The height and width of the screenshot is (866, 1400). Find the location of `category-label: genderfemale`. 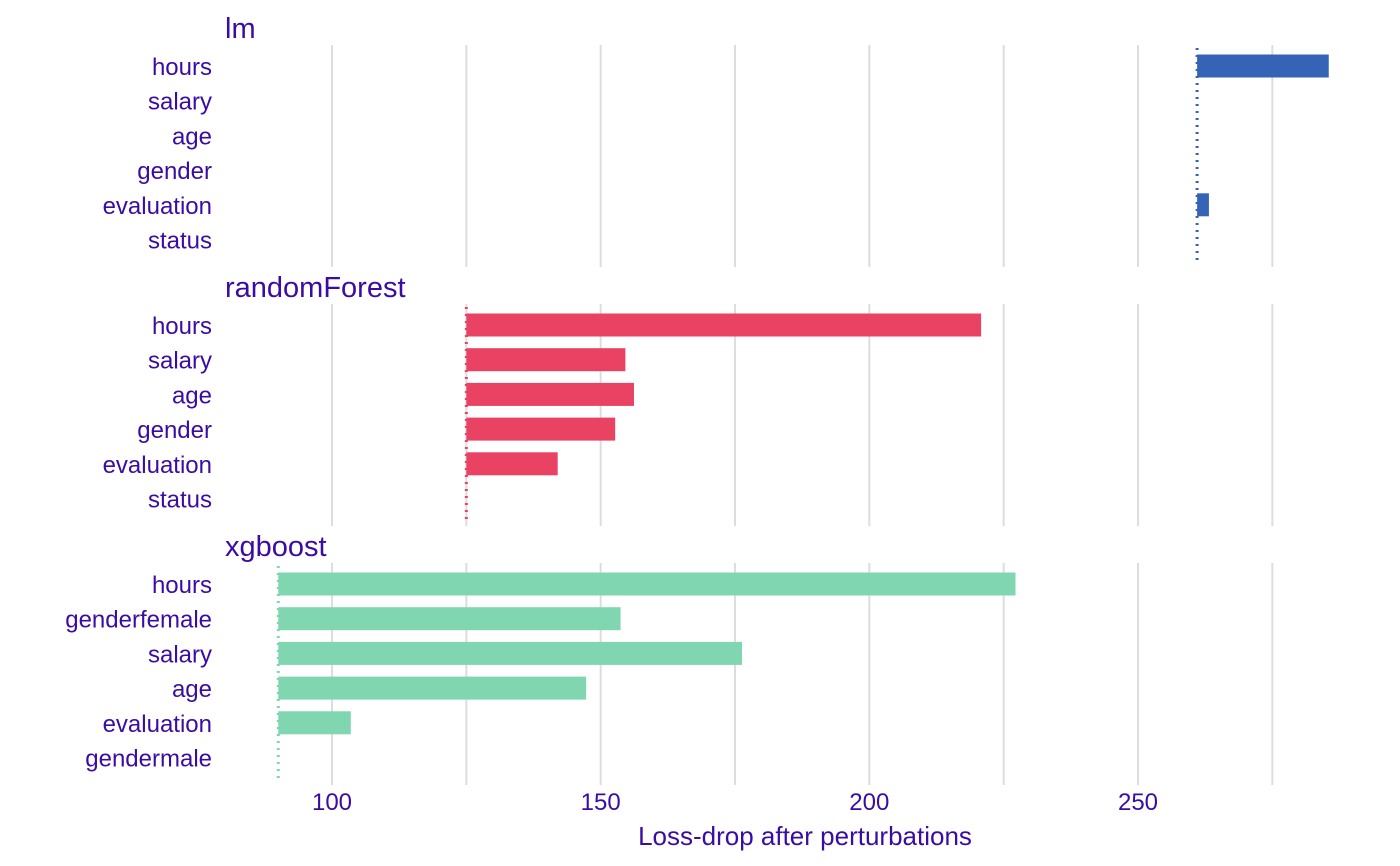

category-label: genderfemale is located at coordinates (138, 620).